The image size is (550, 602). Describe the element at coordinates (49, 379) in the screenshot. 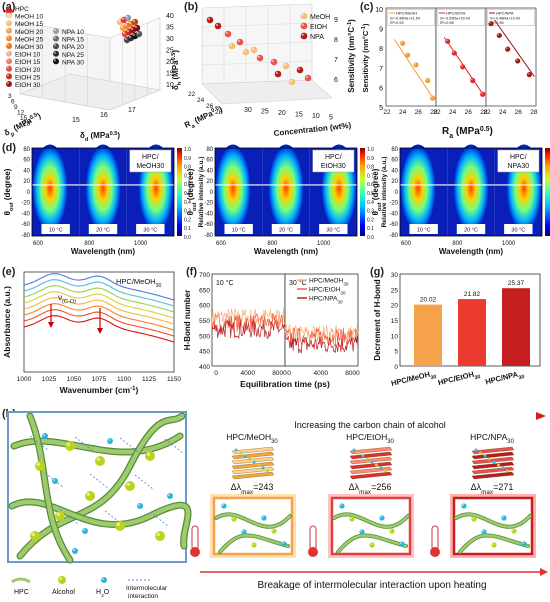

I see `panel-e-x-tick: 1025` at that location.